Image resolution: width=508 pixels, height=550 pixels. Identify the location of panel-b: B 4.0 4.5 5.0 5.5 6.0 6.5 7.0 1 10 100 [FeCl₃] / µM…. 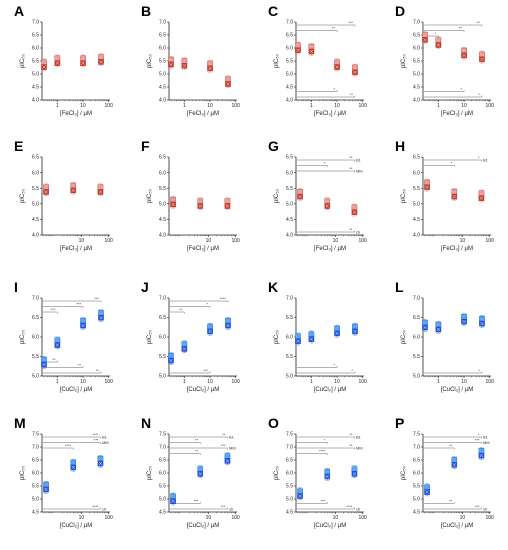
(190, 60).